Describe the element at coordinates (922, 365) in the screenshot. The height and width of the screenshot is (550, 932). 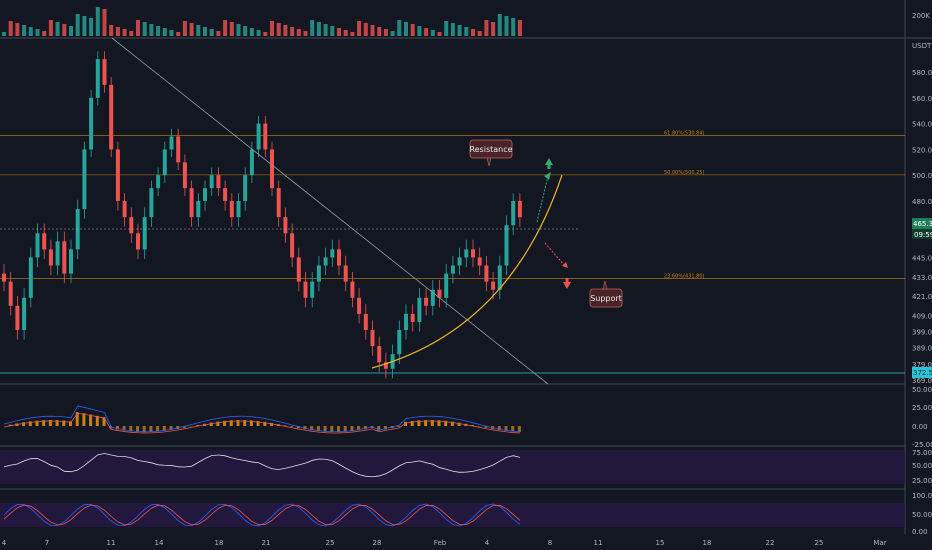
I see `price-tick-label: 379.00` at that location.